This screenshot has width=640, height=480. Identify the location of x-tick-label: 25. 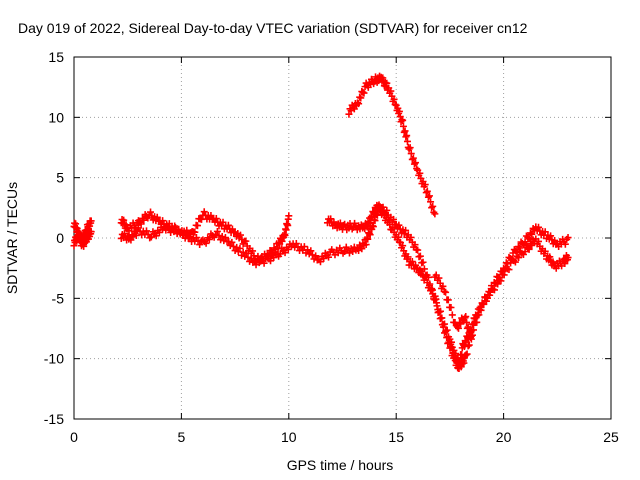
(611, 437).